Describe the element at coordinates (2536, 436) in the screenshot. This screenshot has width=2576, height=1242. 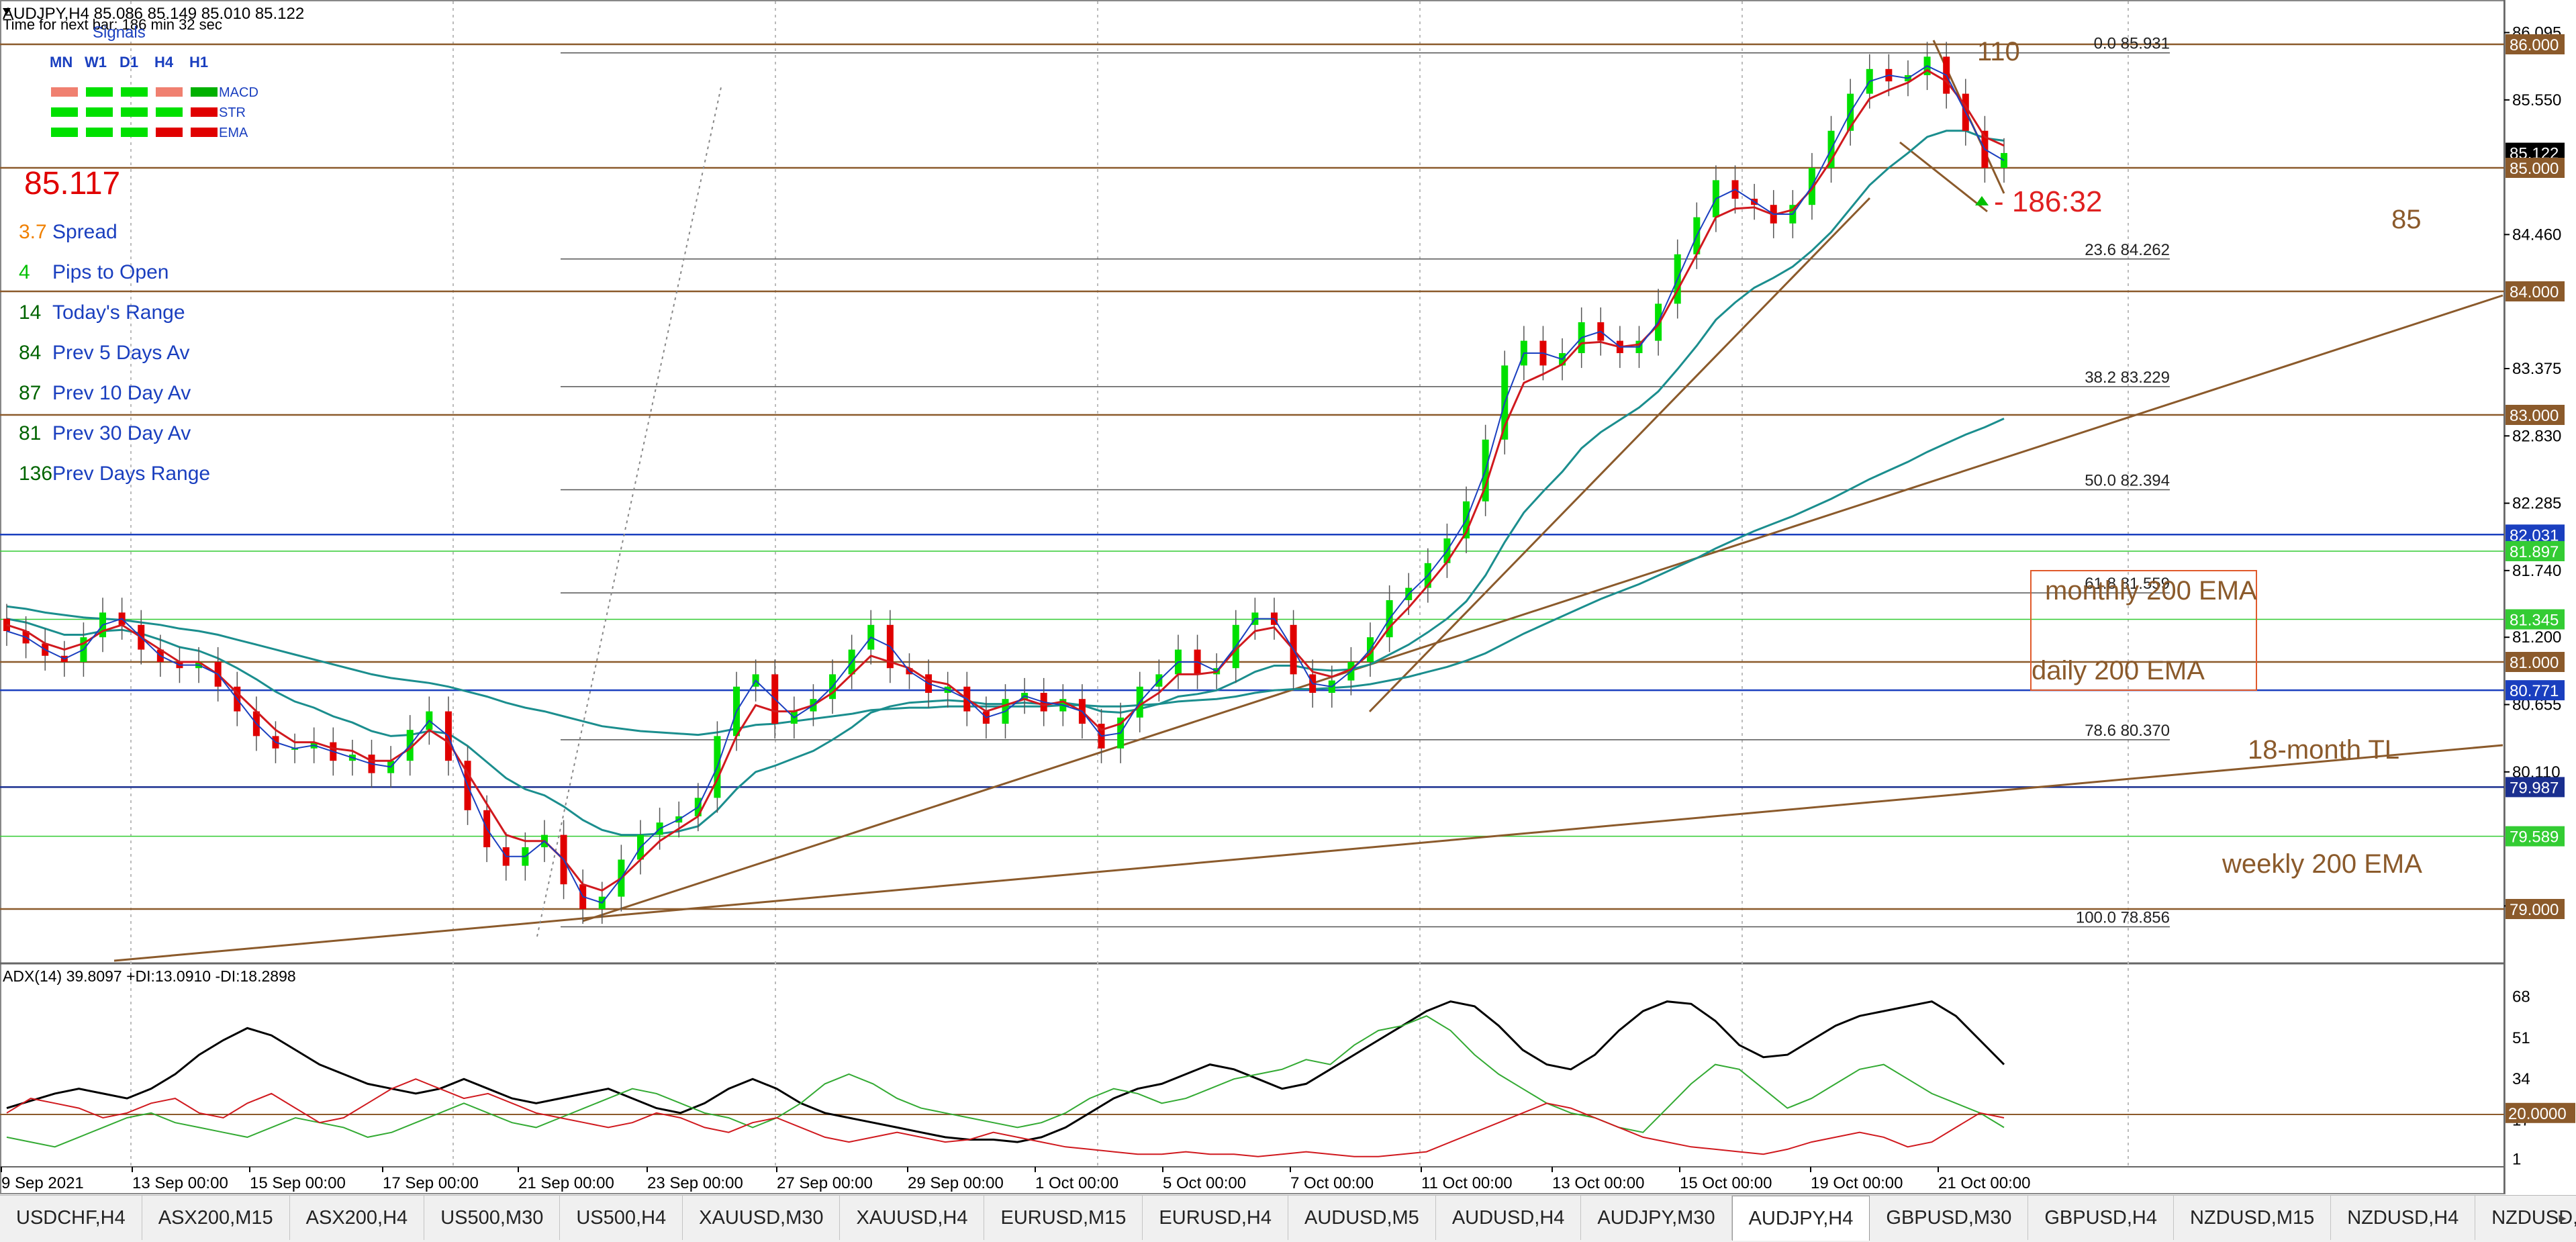
I see `price-tick-82.830: 82.830` at that location.